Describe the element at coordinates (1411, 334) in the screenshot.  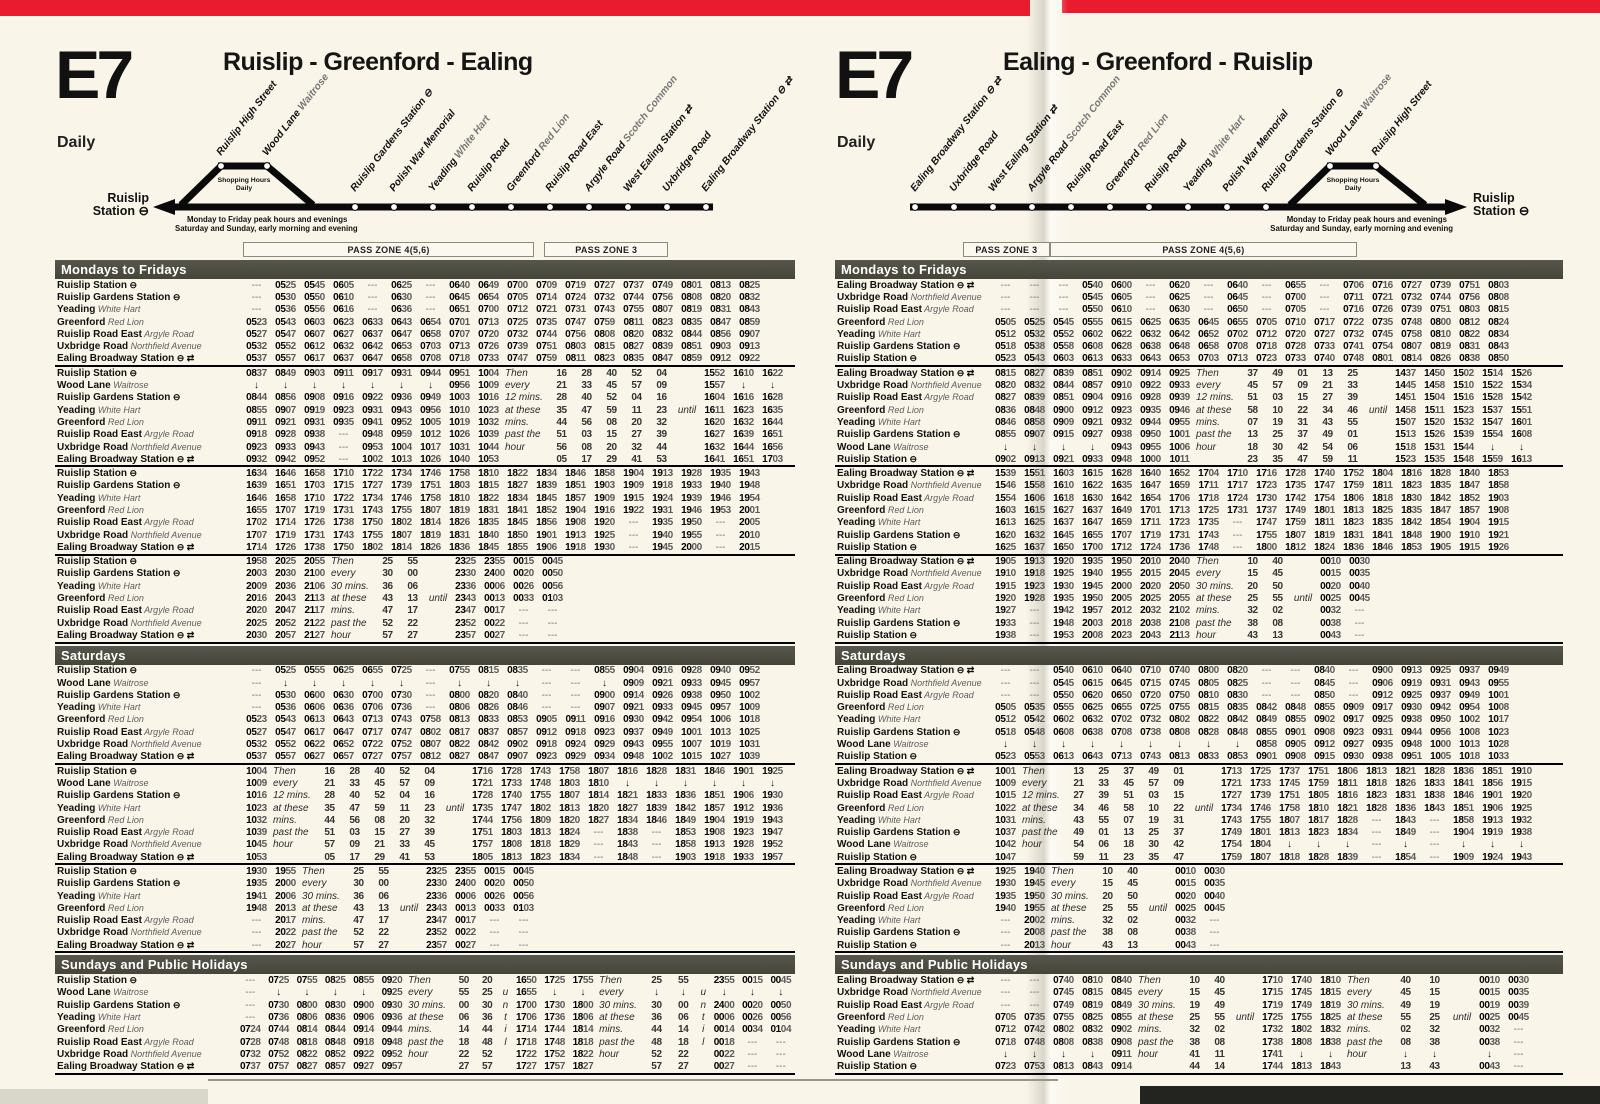
I see `time-cell: 0758` at that location.